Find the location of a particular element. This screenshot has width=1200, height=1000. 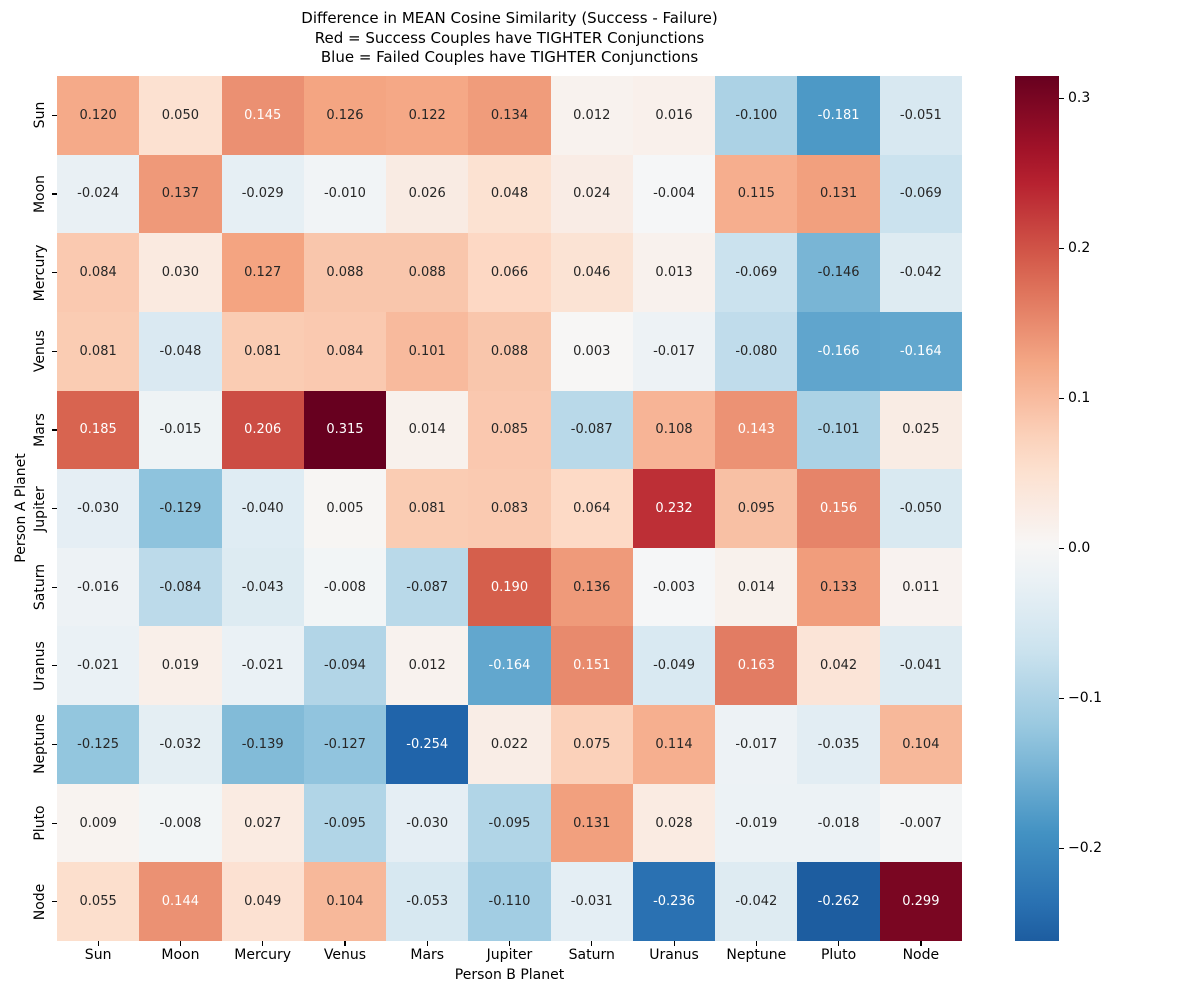

heatmap-cell: 0.122 is located at coordinates (427, 115).